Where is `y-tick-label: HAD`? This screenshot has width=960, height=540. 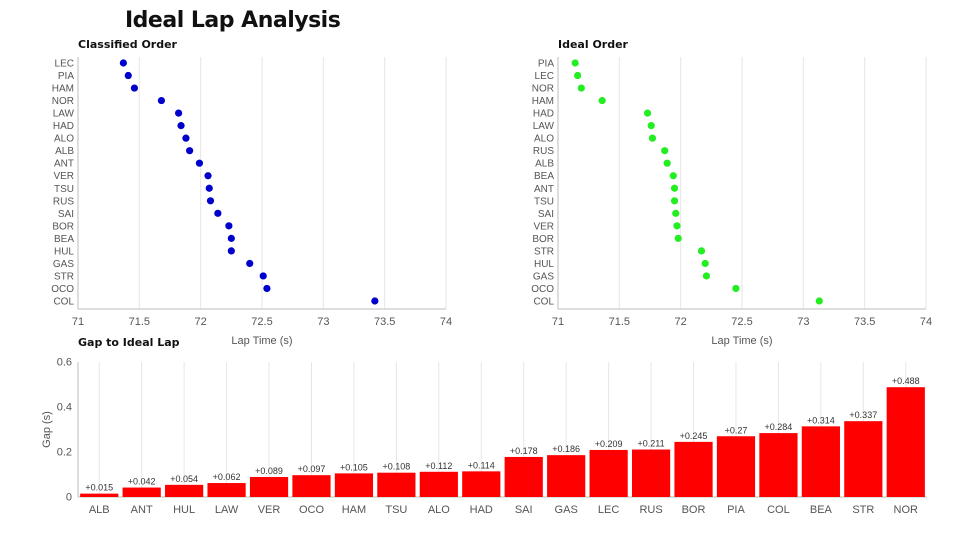 y-tick-label: HAD is located at coordinates (63, 126).